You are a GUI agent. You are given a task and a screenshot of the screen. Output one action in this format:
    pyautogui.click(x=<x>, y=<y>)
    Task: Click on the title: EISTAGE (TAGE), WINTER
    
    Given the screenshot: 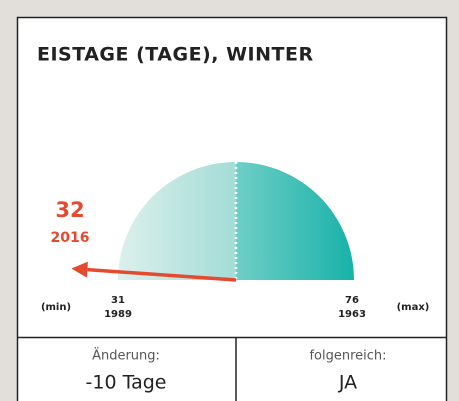 What is the action you would take?
    pyautogui.click(x=175, y=55)
    